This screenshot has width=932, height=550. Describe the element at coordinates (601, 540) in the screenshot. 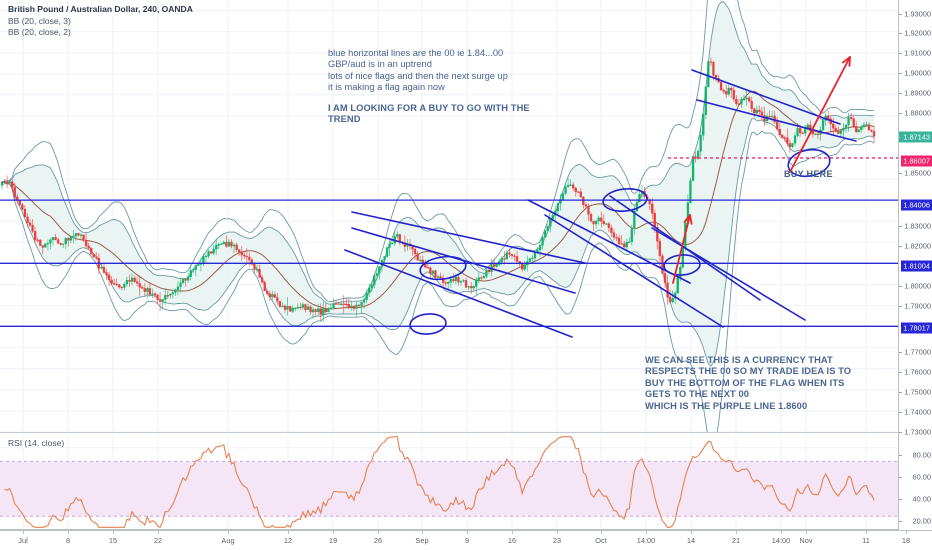

I see `time-axis-label: Oct` at that location.